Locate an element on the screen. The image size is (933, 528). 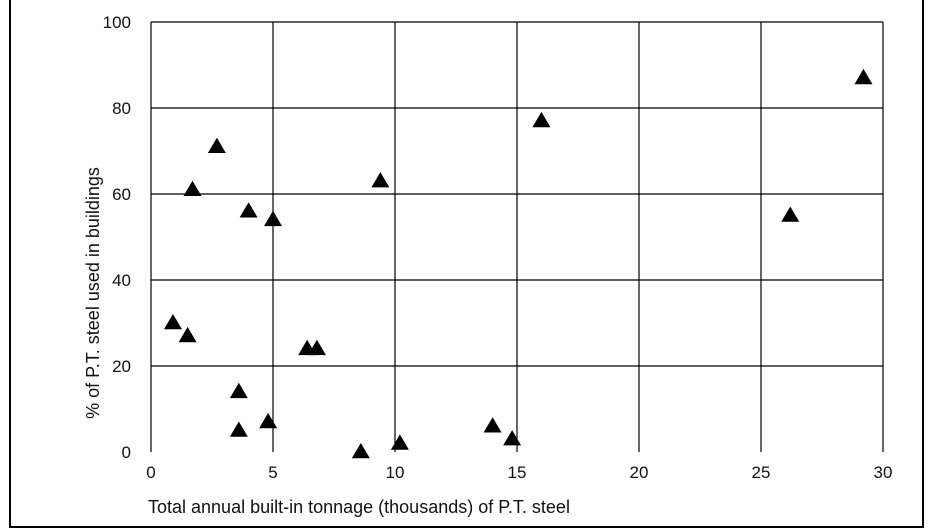
x-tick-label: 30 is located at coordinates (883, 472).